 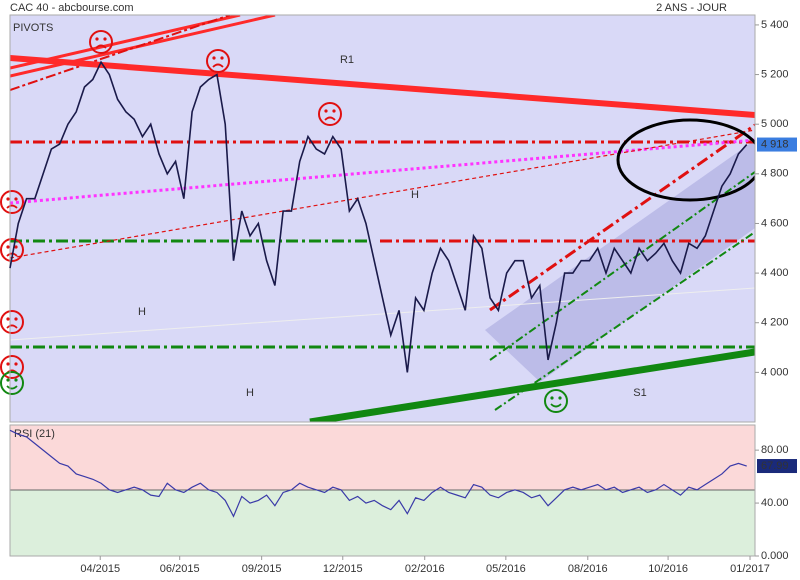 What do you see at coordinates (347, 60) in the screenshot?
I see `annotation: R1` at bounding box center [347, 60].